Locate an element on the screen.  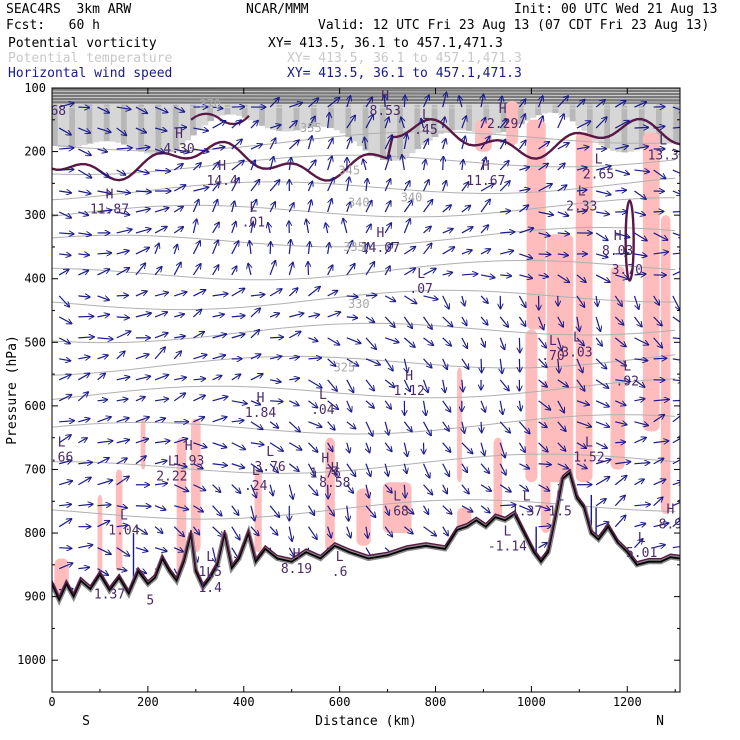
legend-theta-xy: XY= 413.5, 36.1 to 457.1,471.3 is located at coordinates (404, 58).